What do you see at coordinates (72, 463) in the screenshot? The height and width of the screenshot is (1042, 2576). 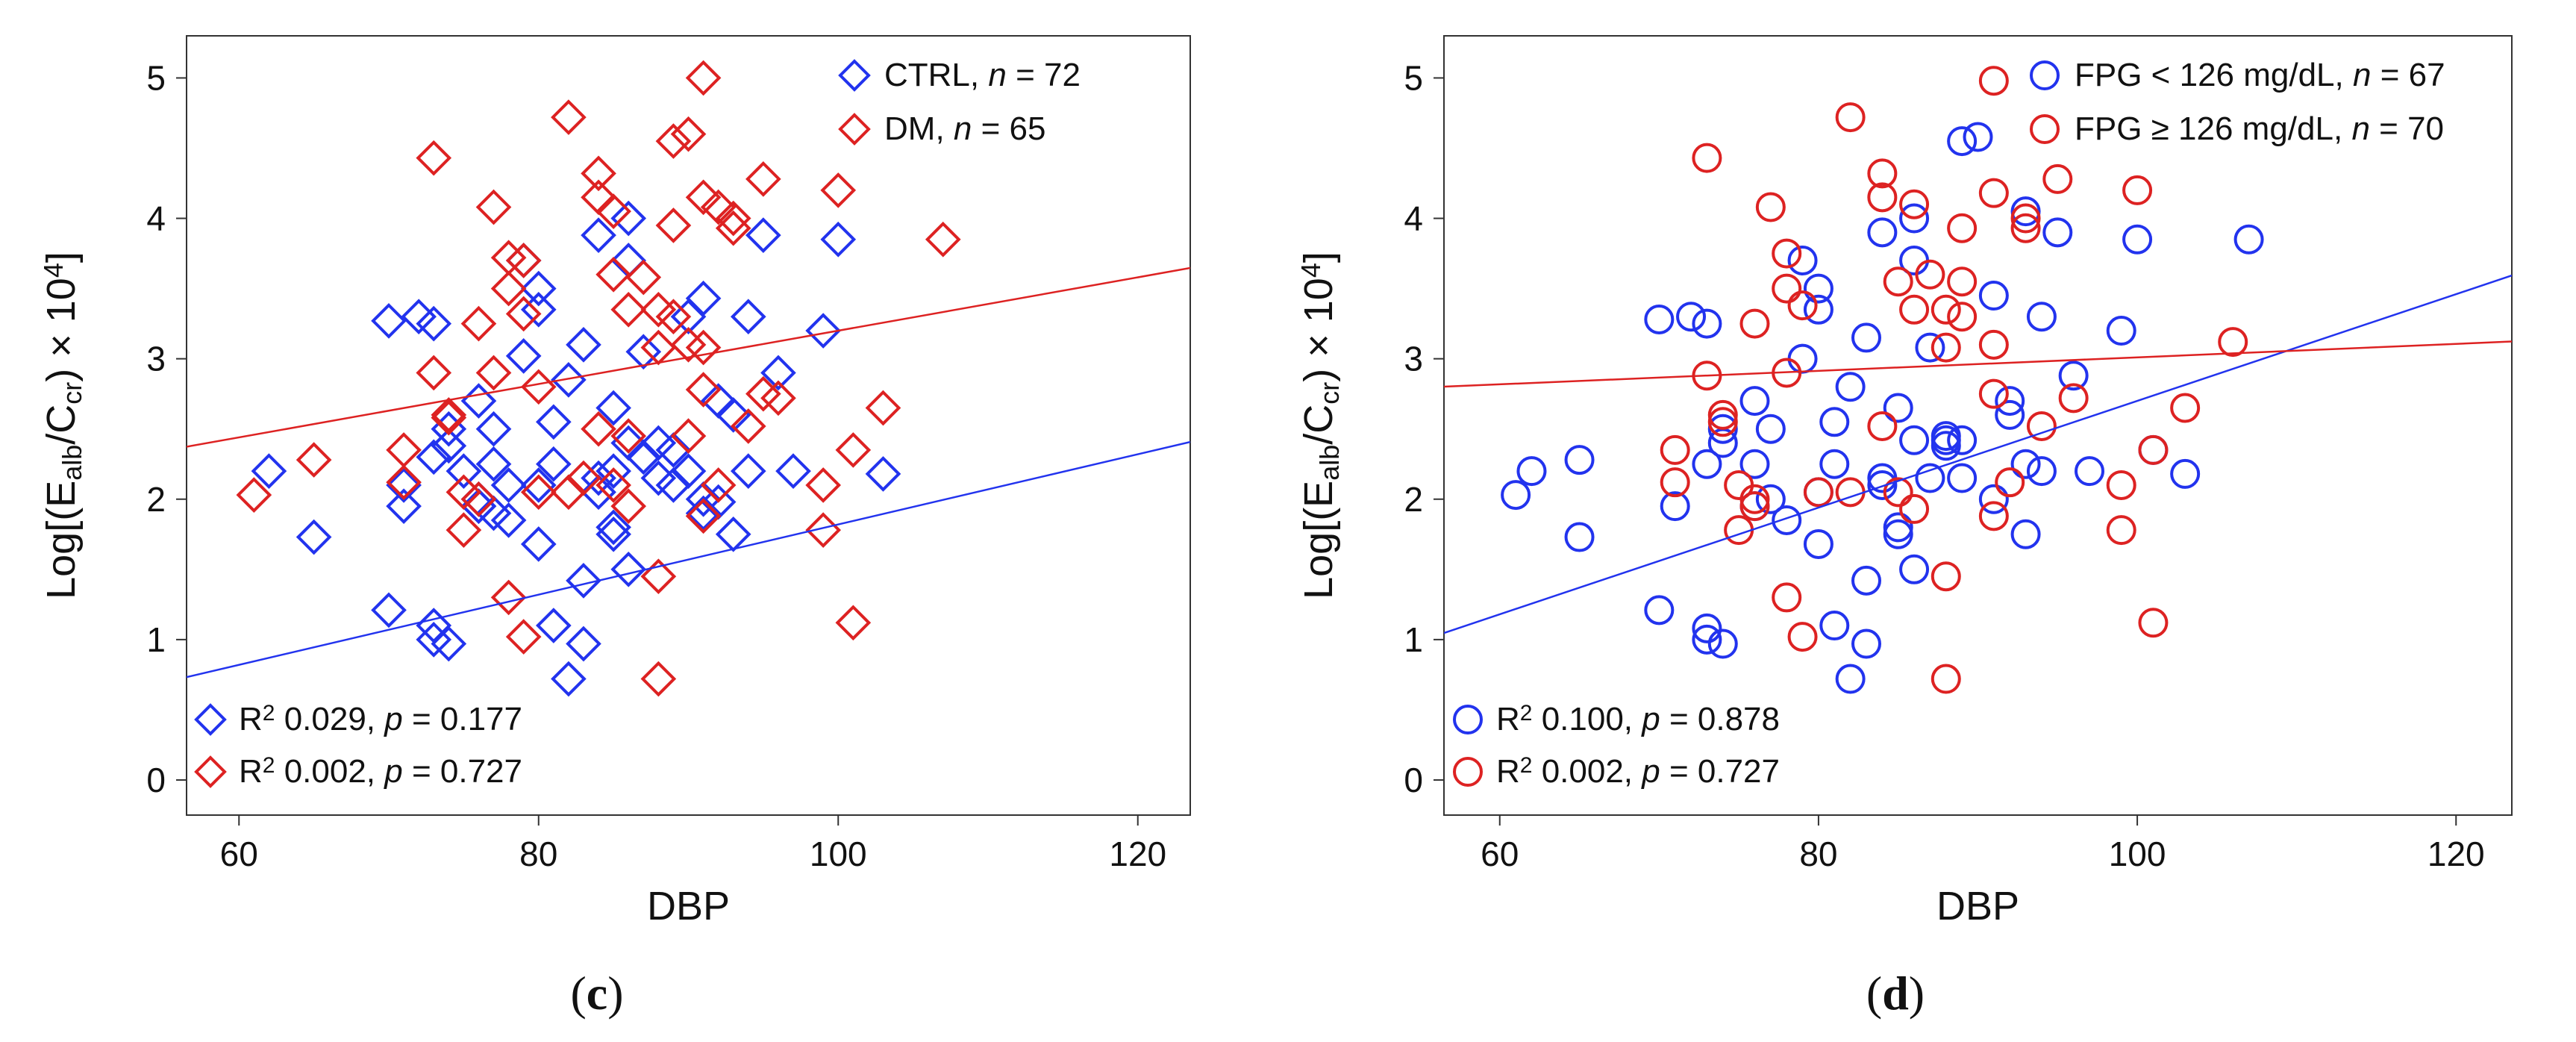 I see `y-axis-label-sub: alb` at bounding box center [72, 463].